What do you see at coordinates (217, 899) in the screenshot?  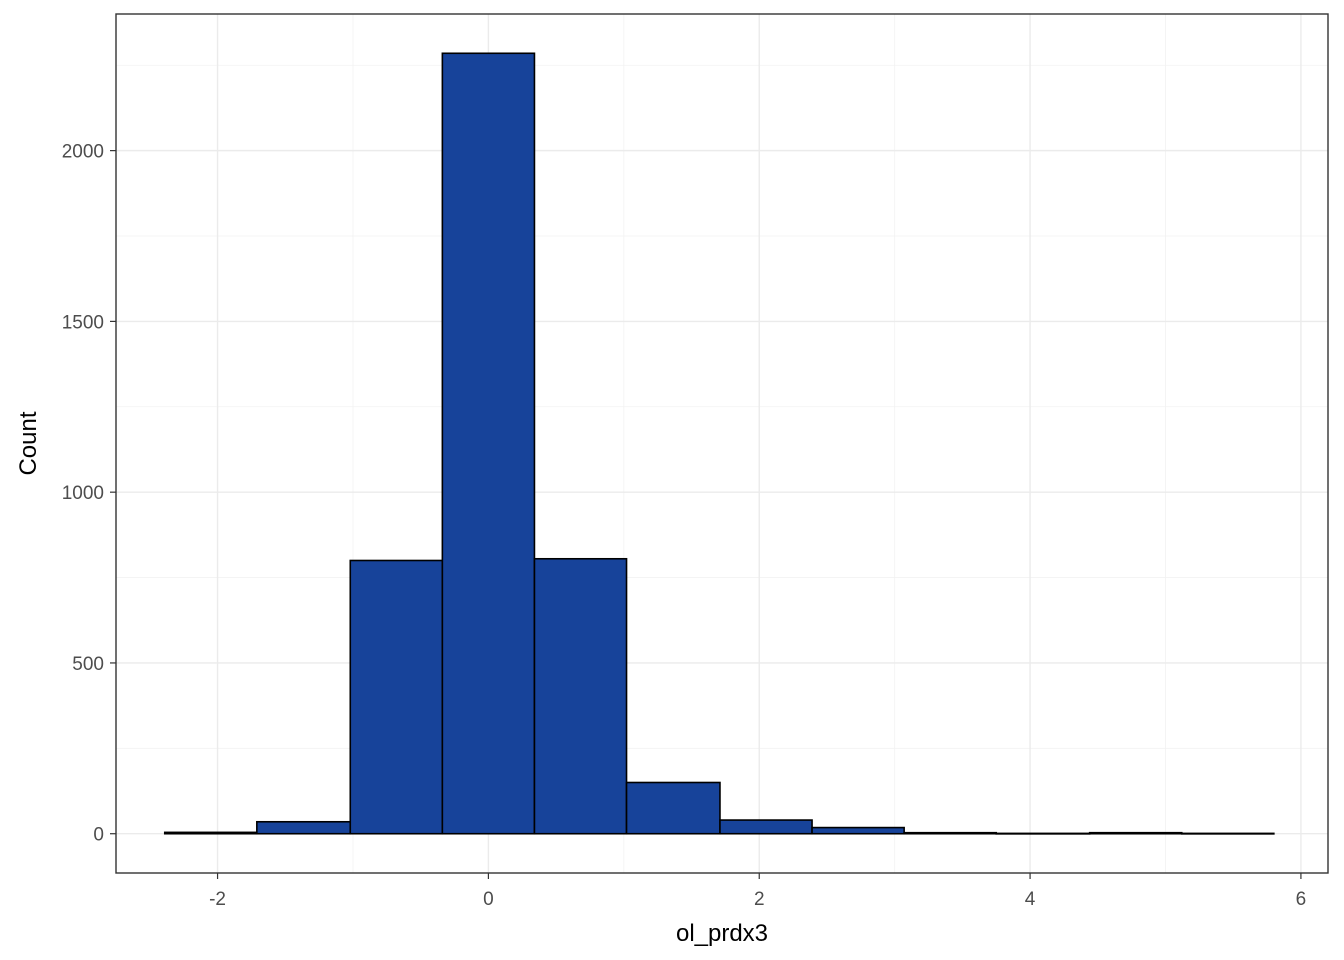 I see `x-tick-label: -2` at bounding box center [217, 899].